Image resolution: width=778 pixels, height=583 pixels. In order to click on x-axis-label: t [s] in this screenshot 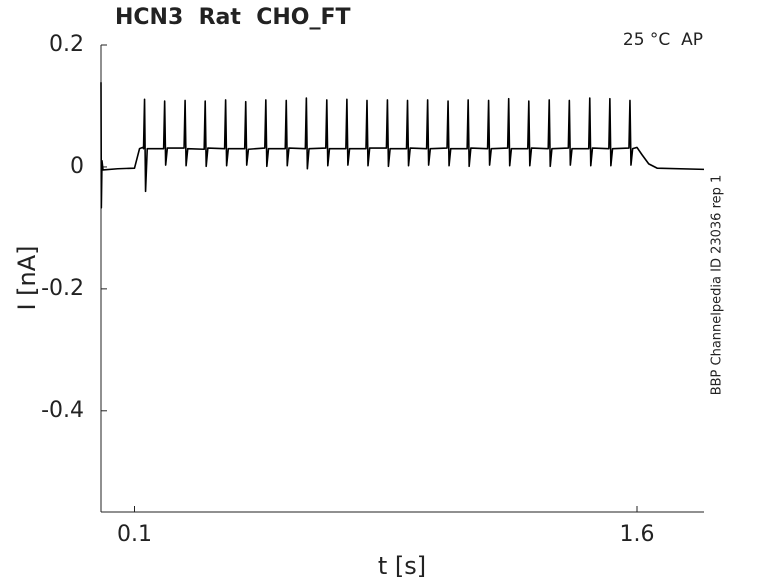, I will do `click(402, 566)`.